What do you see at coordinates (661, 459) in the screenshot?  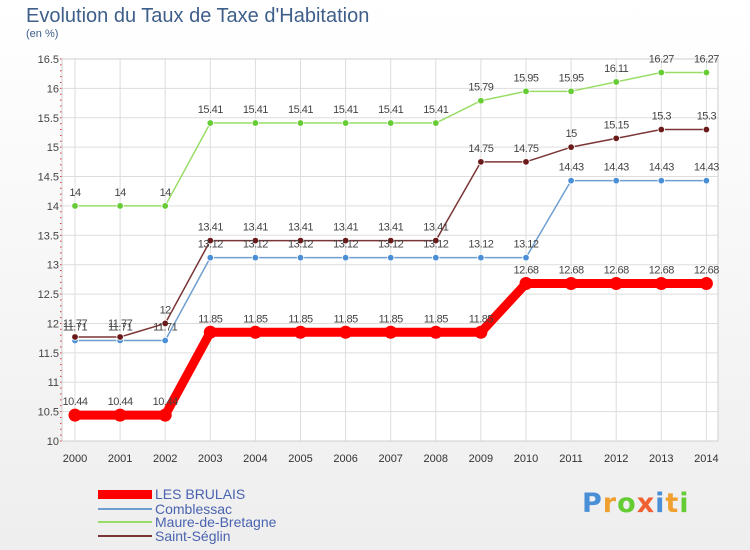 I see `x-tick-label: 2013` at bounding box center [661, 459].